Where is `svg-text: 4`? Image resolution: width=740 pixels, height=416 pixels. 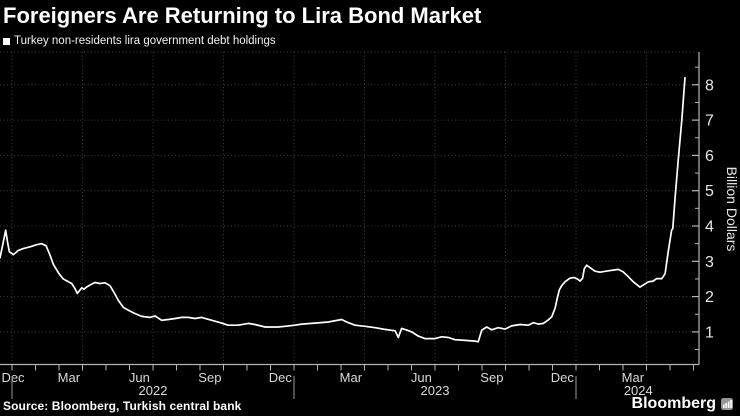
svg-text: 4 is located at coordinates (709, 227).